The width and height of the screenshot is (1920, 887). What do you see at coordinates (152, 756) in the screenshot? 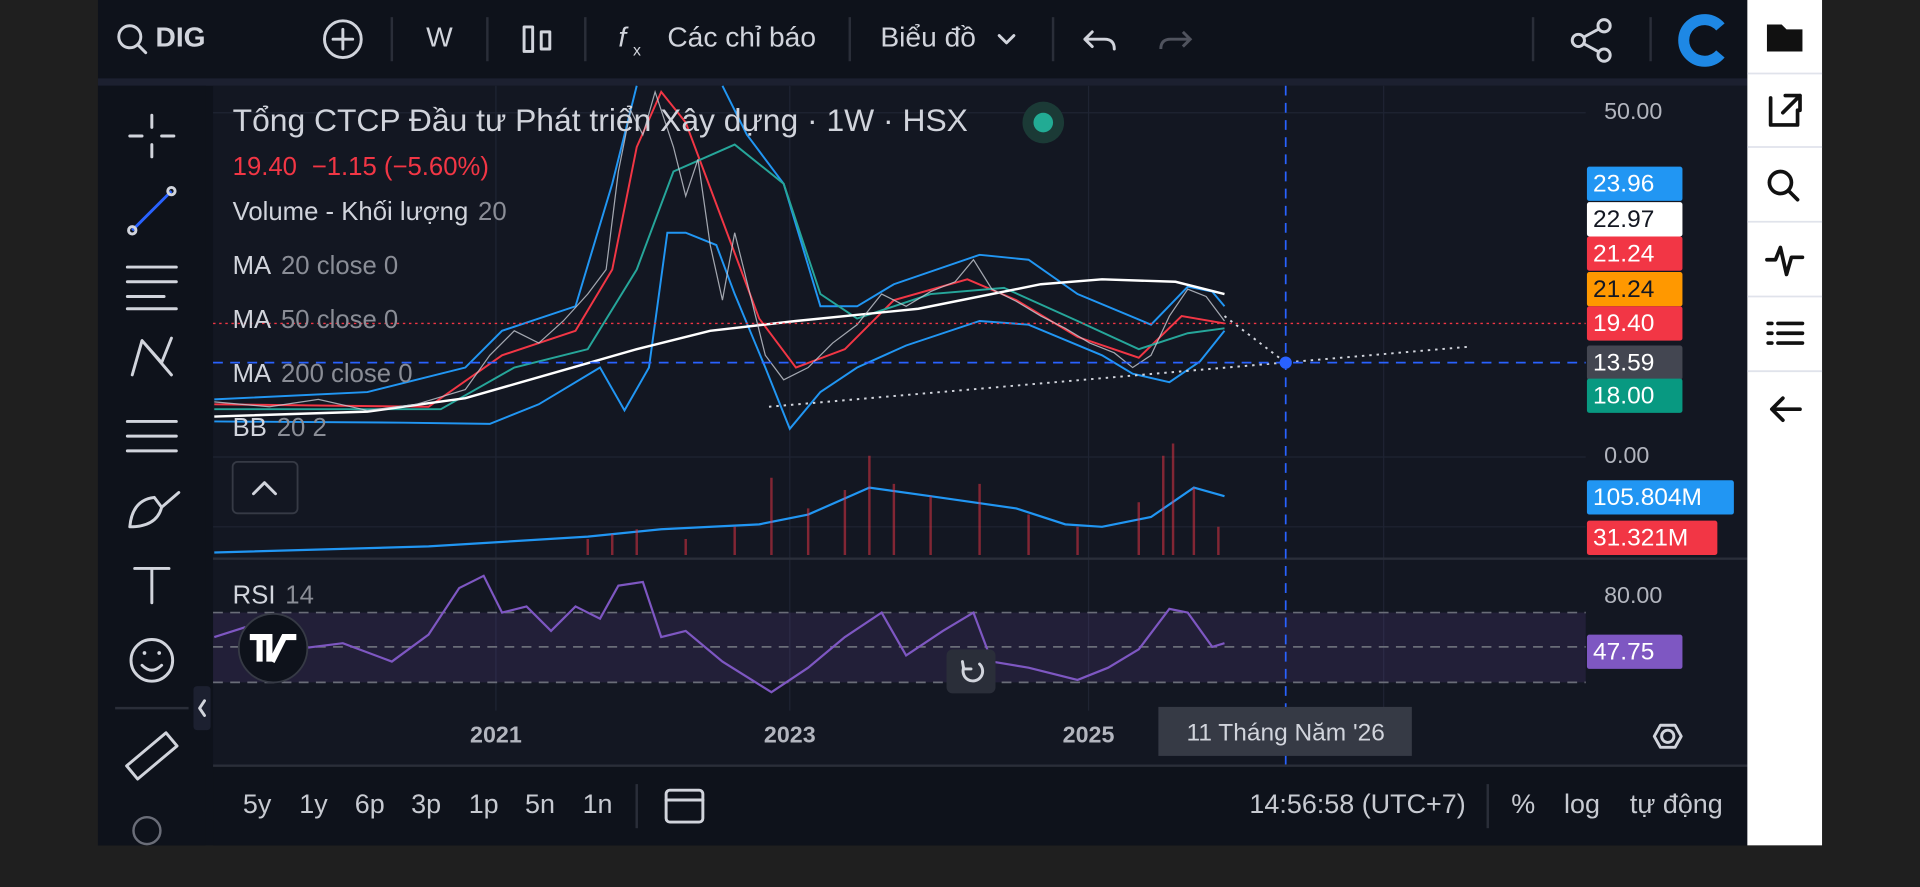
I see `ruler-tool` at bounding box center [152, 756].